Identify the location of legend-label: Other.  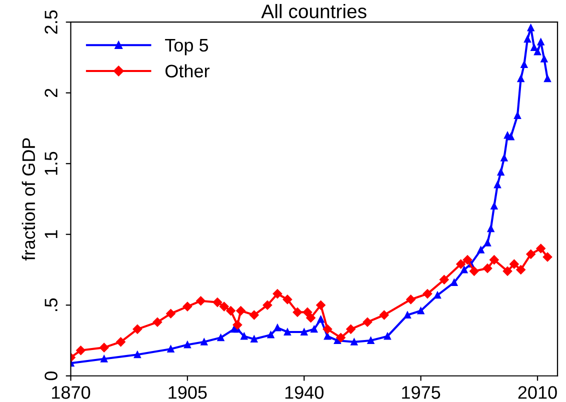
(187, 71).